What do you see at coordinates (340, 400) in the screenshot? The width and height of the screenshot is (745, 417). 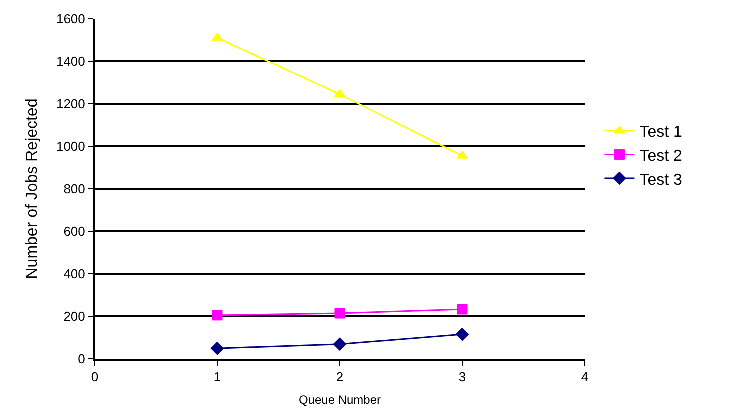 I see `x-axis-title: Queue Number` at bounding box center [340, 400].